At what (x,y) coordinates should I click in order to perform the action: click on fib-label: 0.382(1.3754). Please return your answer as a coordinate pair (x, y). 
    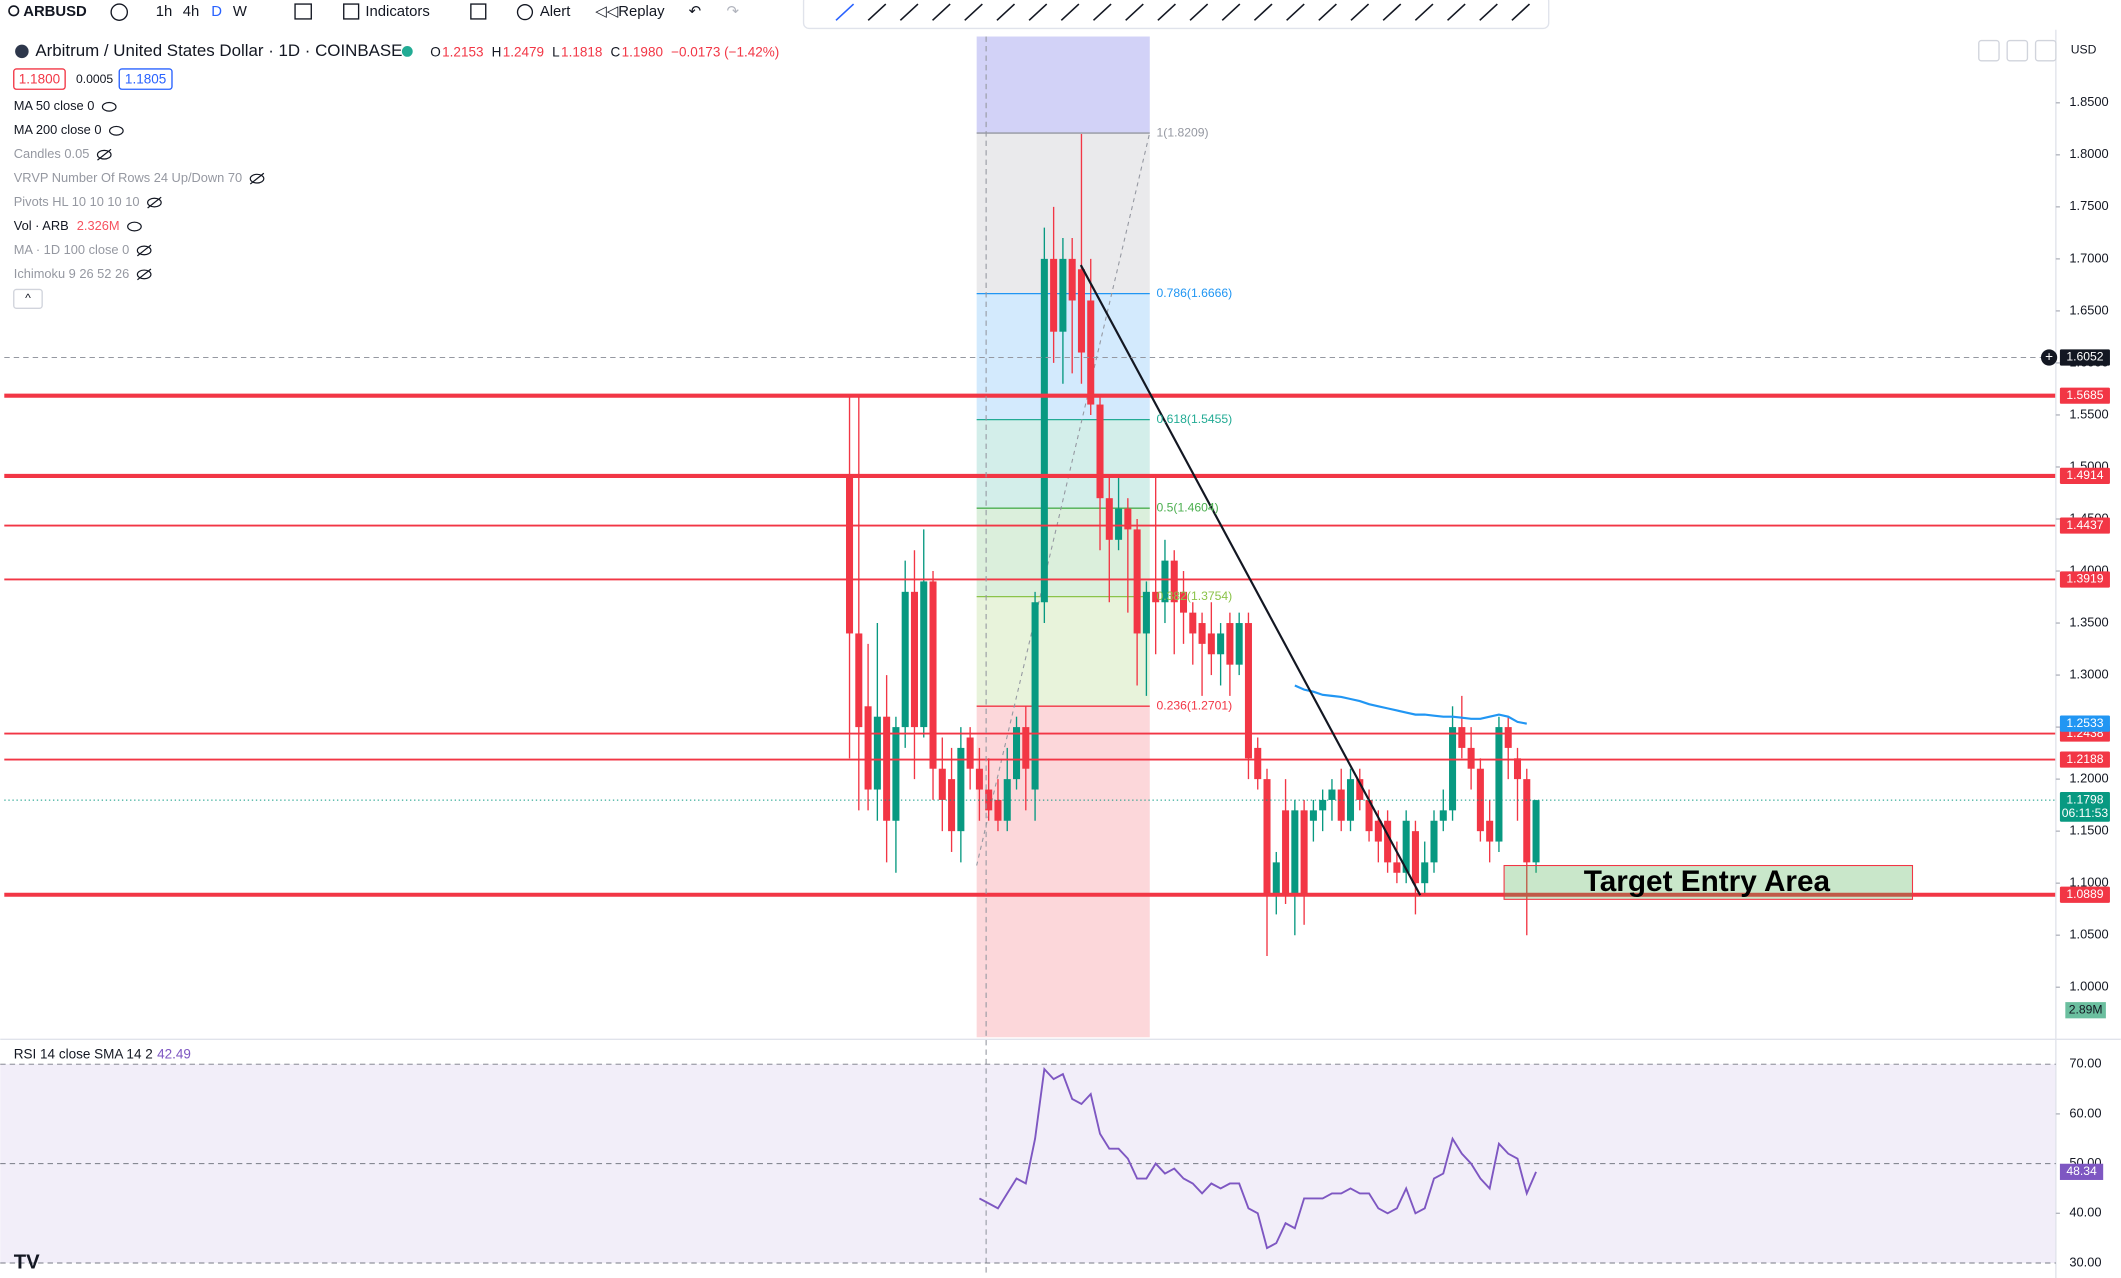
    Looking at the image, I should click on (1195, 596).